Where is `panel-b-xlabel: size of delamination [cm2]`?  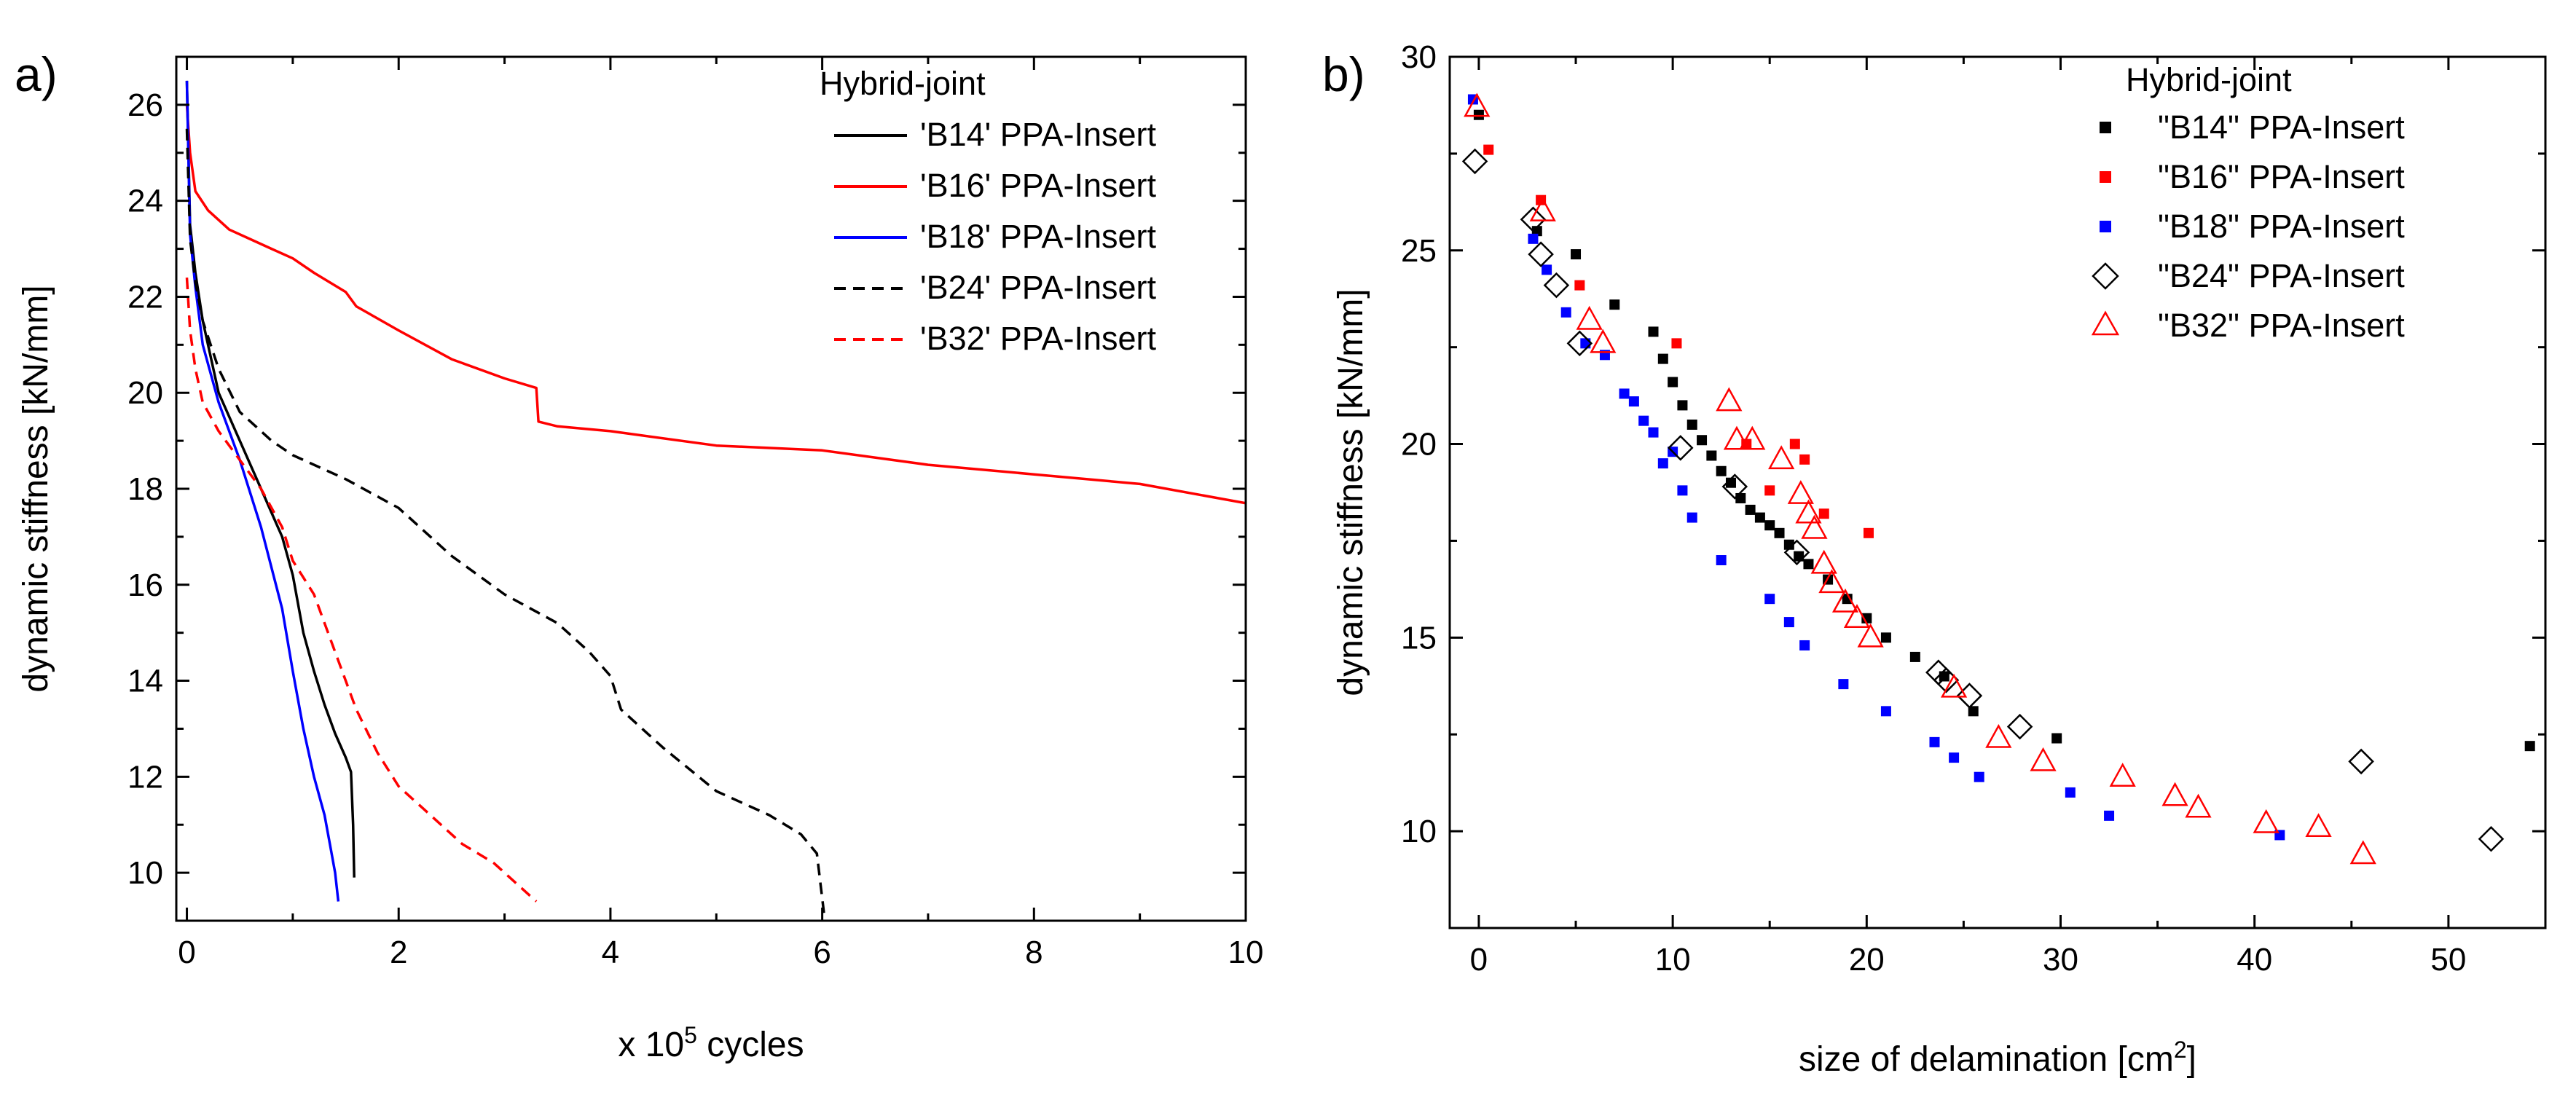 panel-b-xlabel: size of delamination [cm2] is located at coordinates (1997, 1058).